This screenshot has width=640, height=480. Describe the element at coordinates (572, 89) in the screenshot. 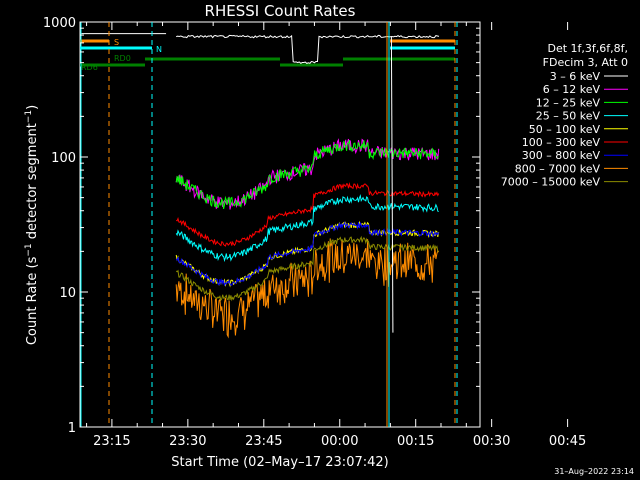

I see `legend-entry-label: 6 – 12 keV` at that location.